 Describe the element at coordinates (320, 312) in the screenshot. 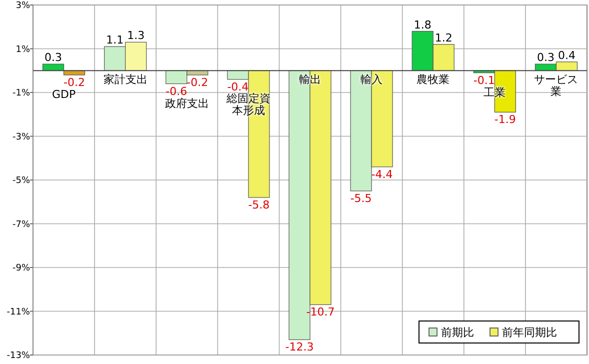

I see `data-label: -10.7` at that location.